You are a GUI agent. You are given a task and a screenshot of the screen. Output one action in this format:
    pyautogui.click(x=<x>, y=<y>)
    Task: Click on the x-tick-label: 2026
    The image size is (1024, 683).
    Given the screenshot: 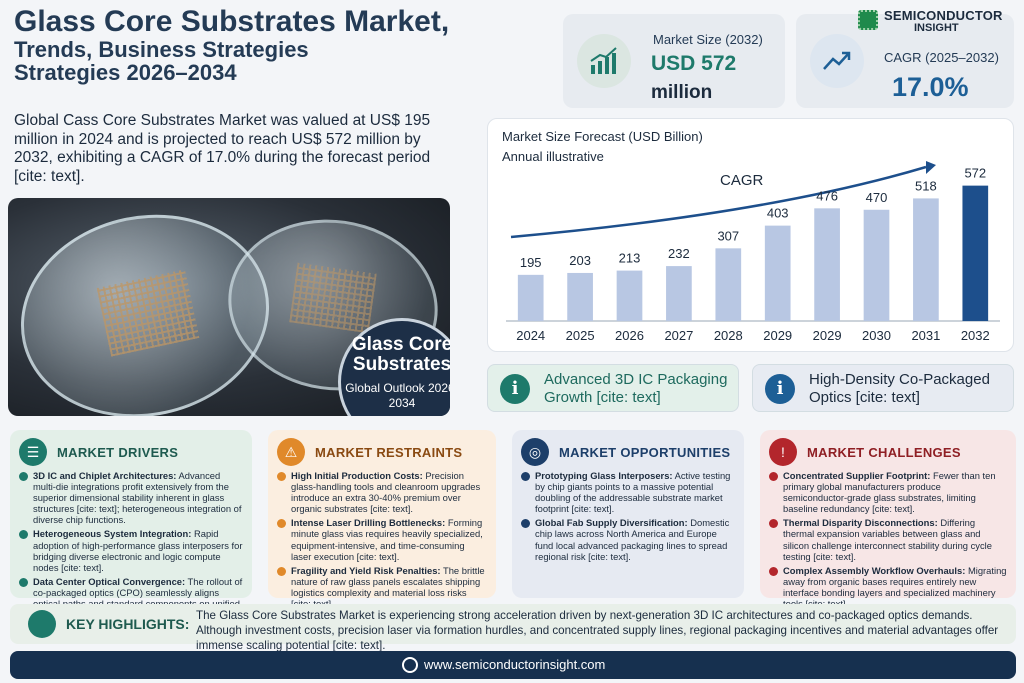 What is the action you would take?
    pyautogui.click(x=629, y=335)
    